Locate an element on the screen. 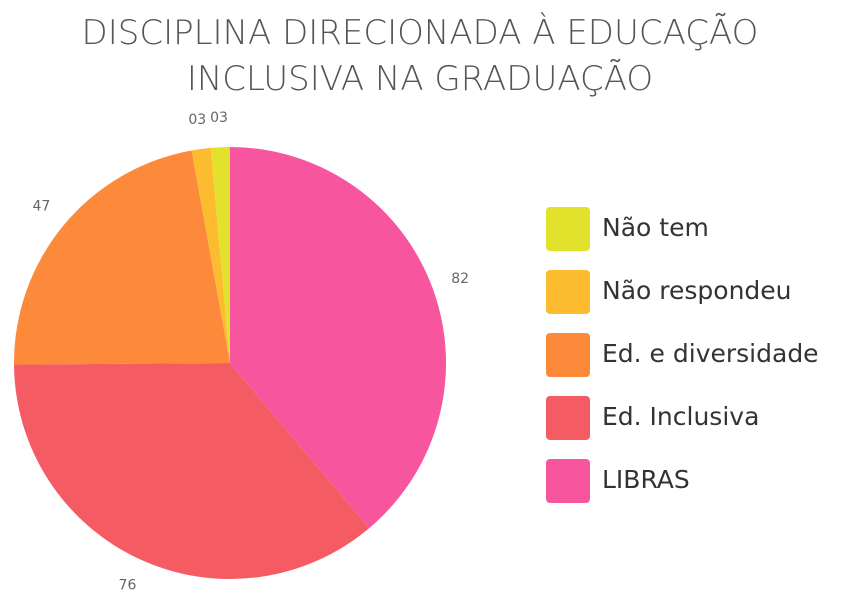 This screenshot has width=843, height=612. data-label: 76 is located at coordinates (128, 586).